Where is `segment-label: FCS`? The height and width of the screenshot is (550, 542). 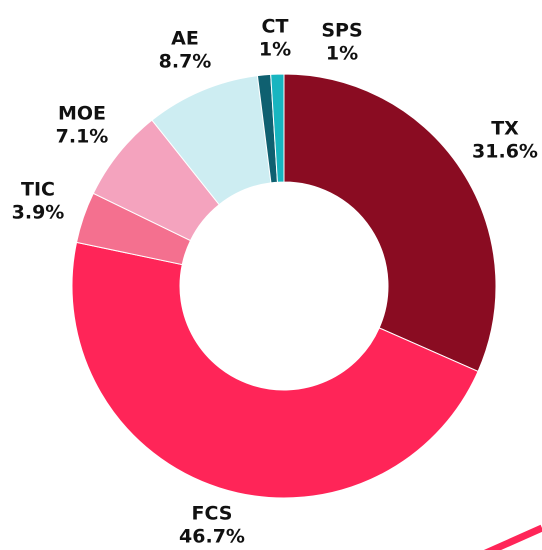
segment-label: FCS is located at coordinates (212, 514).